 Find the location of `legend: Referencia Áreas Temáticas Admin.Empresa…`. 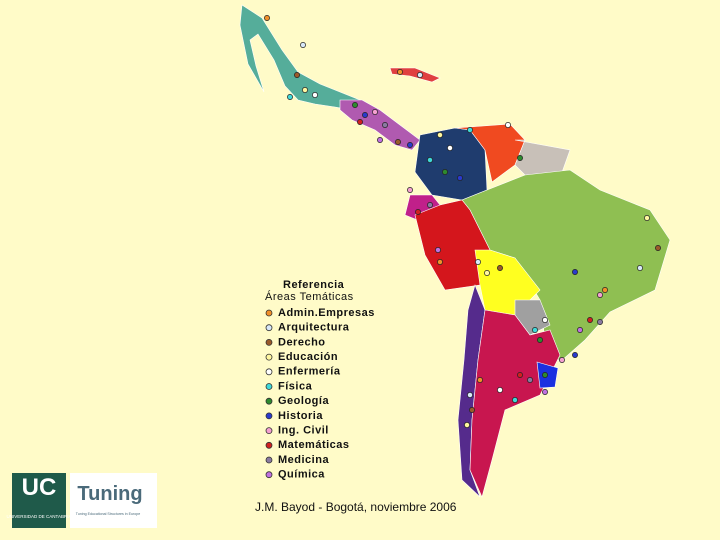

legend: Referencia Áreas Temáticas Admin.Empresa… is located at coordinates (320, 380).